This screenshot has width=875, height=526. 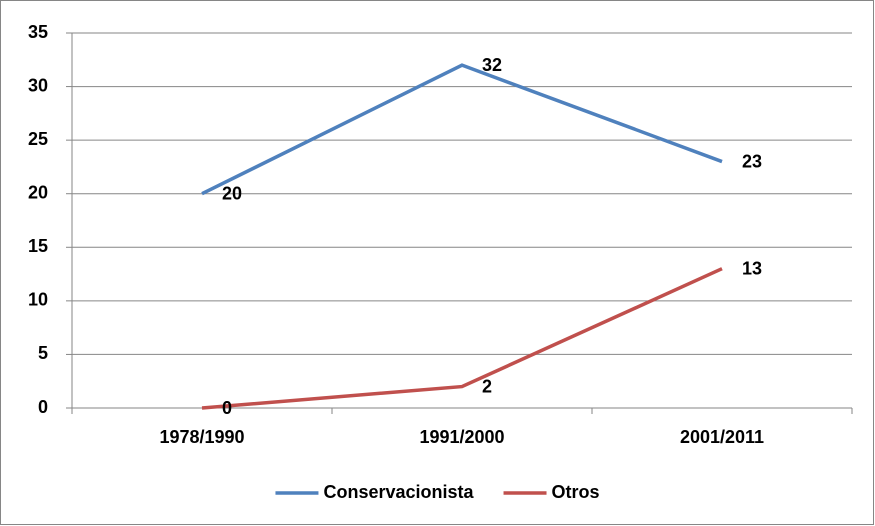 What do you see at coordinates (201, 437) in the screenshot?
I see `x-tick-label: 1978/1990` at bounding box center [201, 437].